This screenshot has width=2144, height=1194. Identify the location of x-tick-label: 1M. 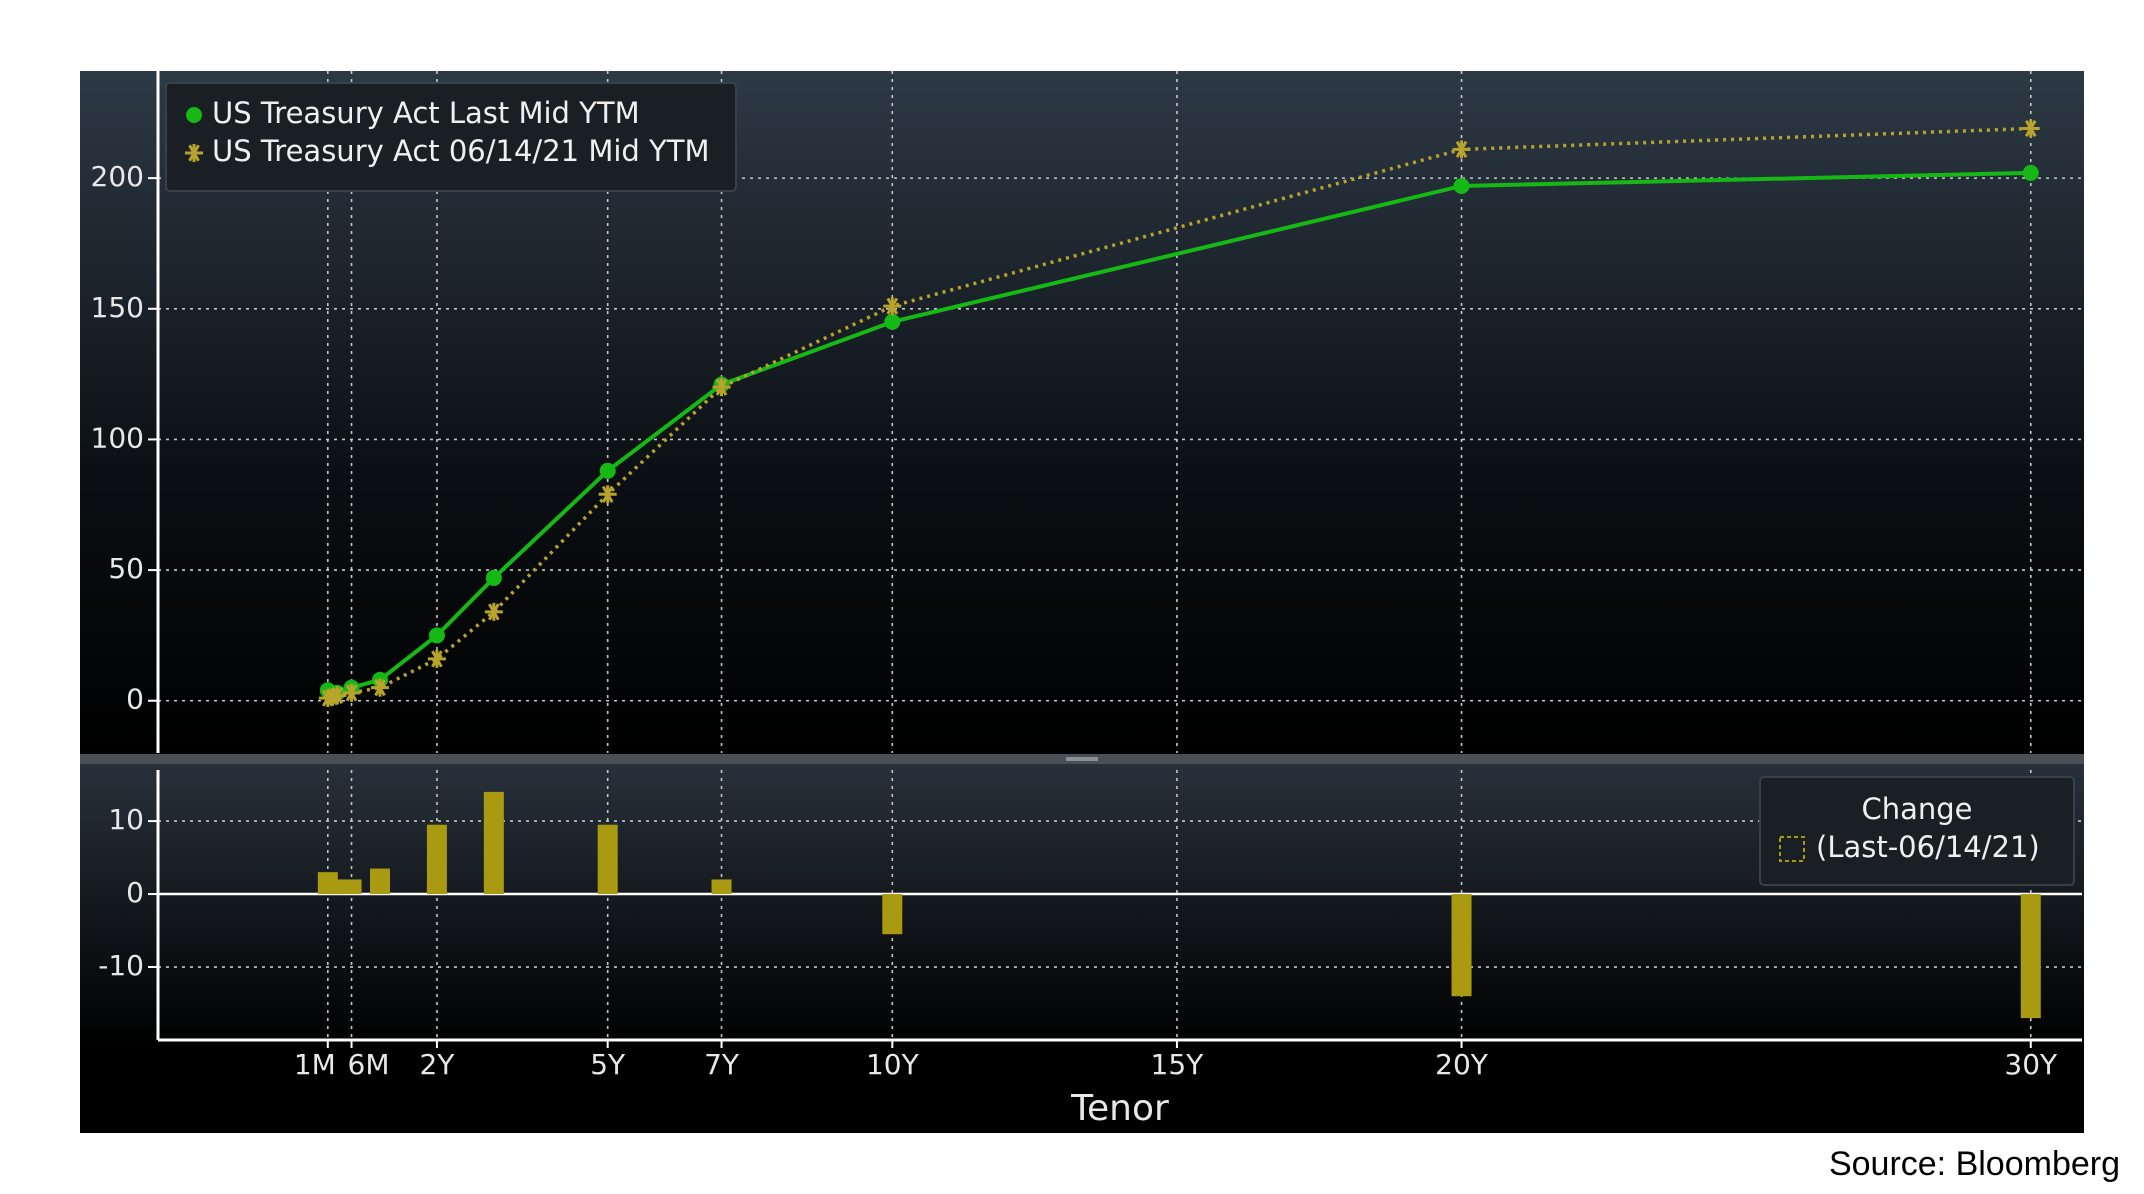
(315, 1064).